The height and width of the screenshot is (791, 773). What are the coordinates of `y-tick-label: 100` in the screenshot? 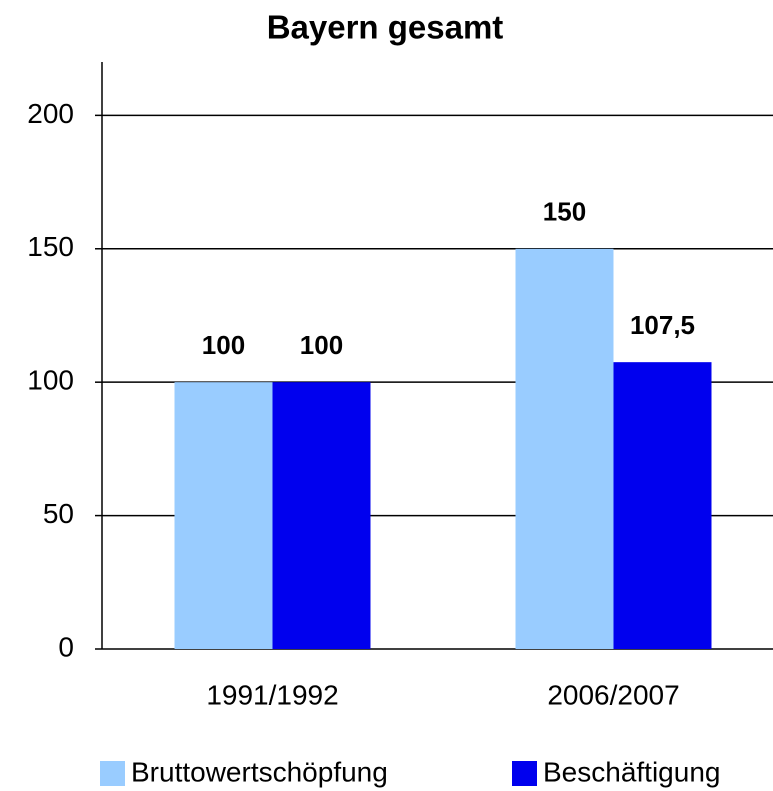 It's located at (50, 380).